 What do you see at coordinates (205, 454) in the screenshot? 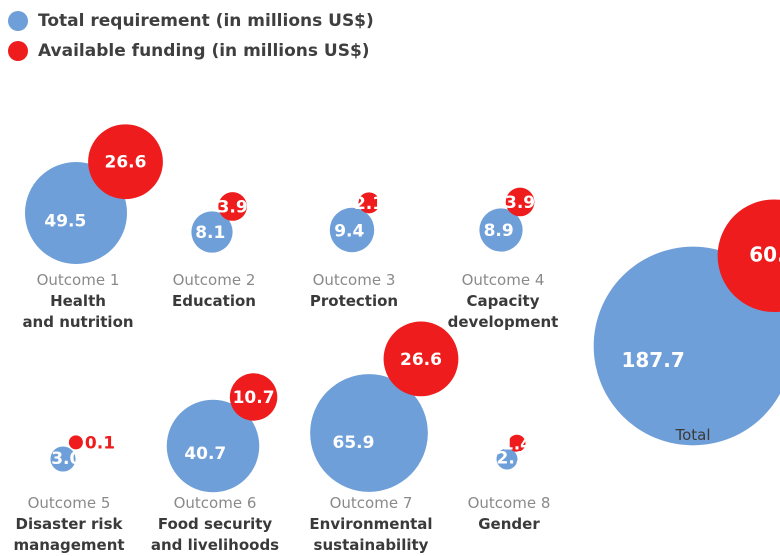
I see `total-value-label: 40.7` at bounding box center [205, 454].